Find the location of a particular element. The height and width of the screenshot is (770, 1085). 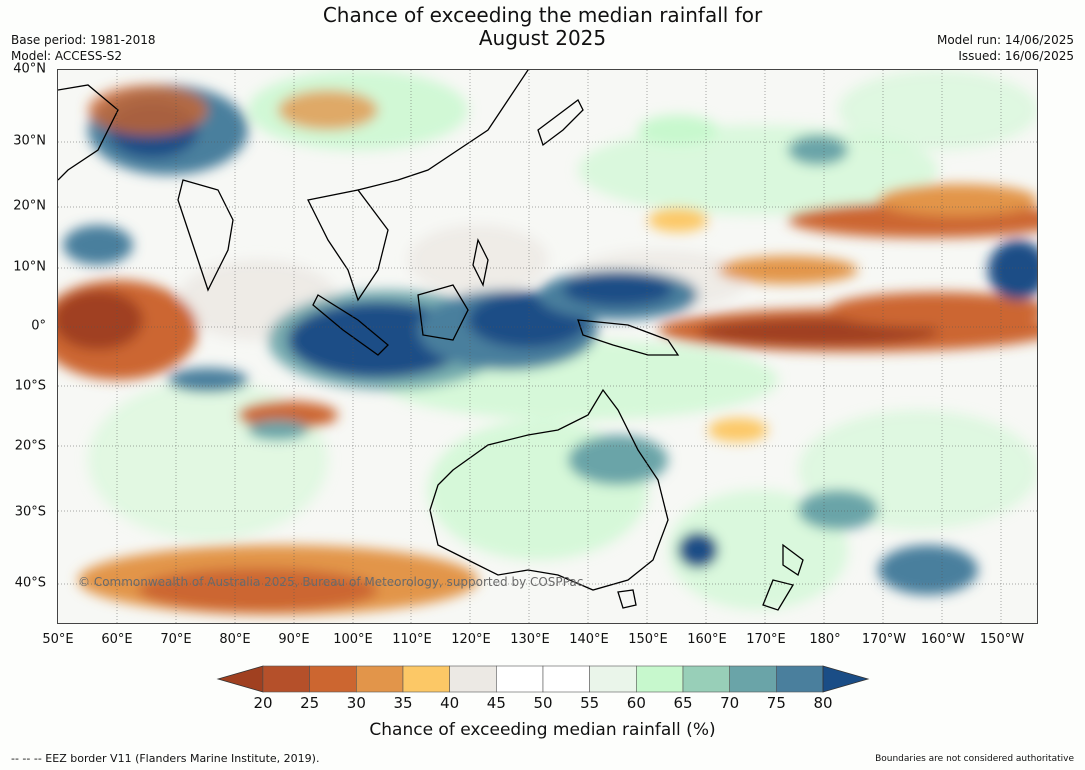

colorbar-tick-label: 80 is located at coordinates (823, 703).